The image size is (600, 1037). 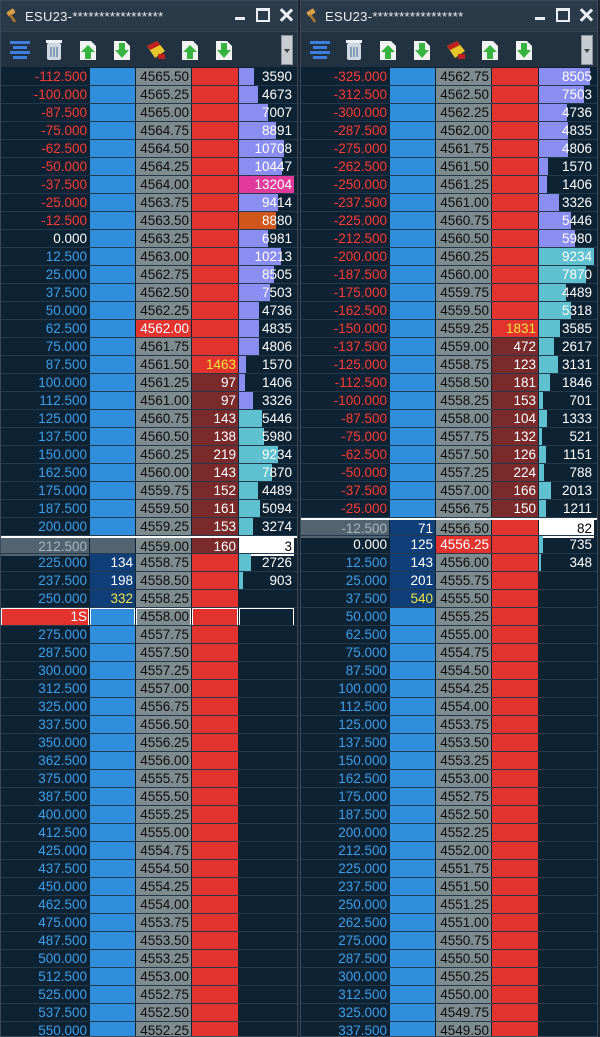 What do you see at coordinates (412, 581) in the screenshot?
I see `bid-cell: 201` at bounding box center [412, 581].